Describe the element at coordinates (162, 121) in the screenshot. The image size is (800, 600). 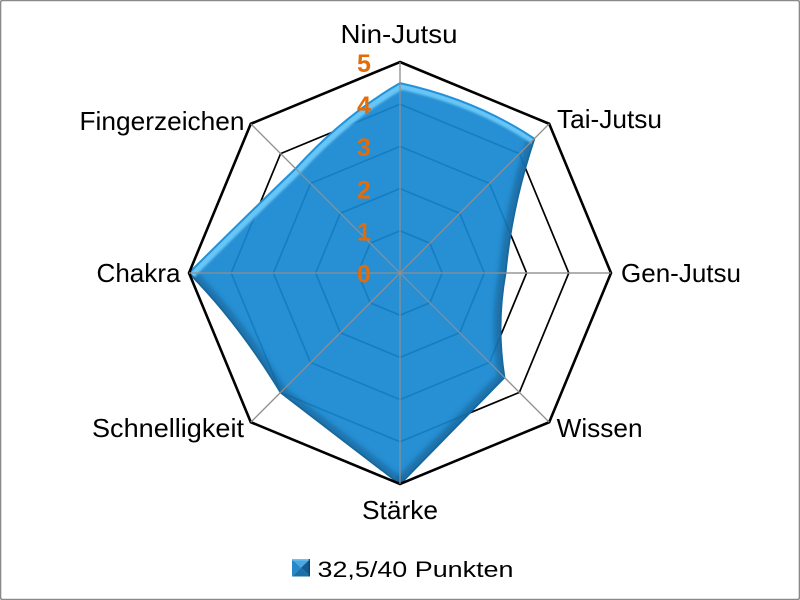
I see `svg-text: Fingerzeichen` at that location.